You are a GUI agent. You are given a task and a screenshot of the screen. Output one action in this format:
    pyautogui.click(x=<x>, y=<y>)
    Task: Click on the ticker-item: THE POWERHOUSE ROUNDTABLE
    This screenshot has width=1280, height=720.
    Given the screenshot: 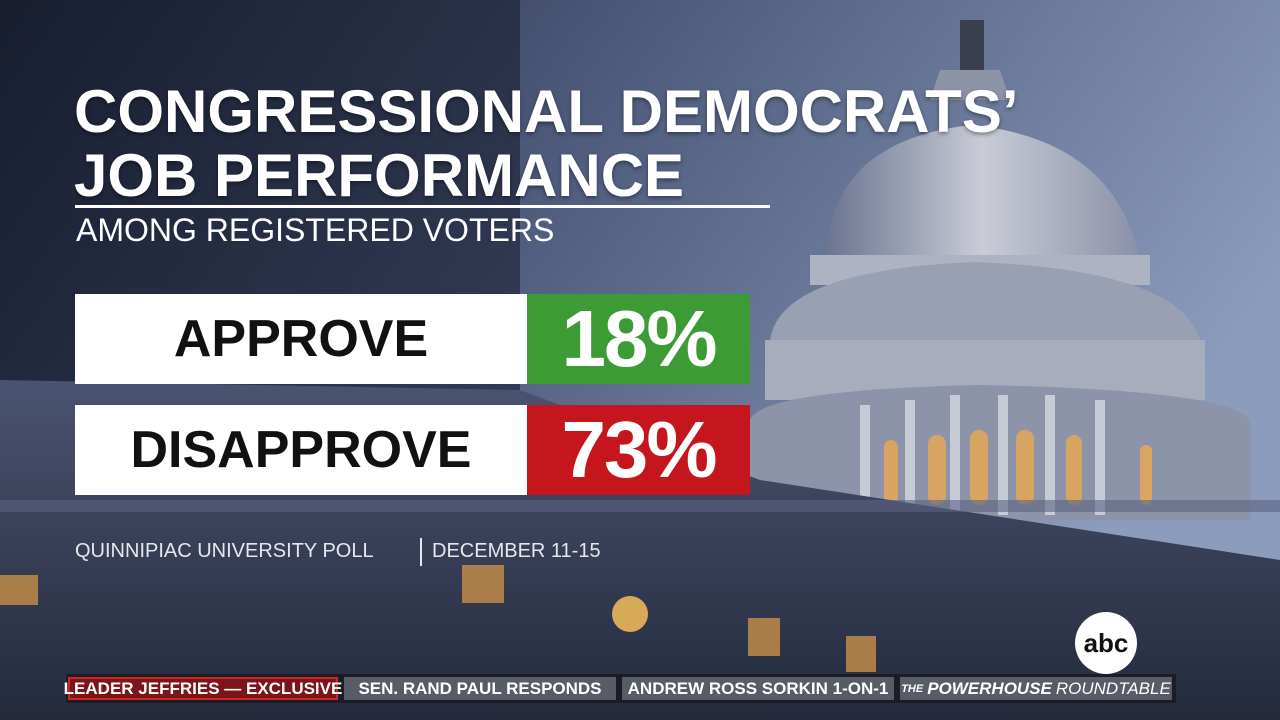 What is the action you would take?
    pyautogui.click(x=1036, y=688)
    